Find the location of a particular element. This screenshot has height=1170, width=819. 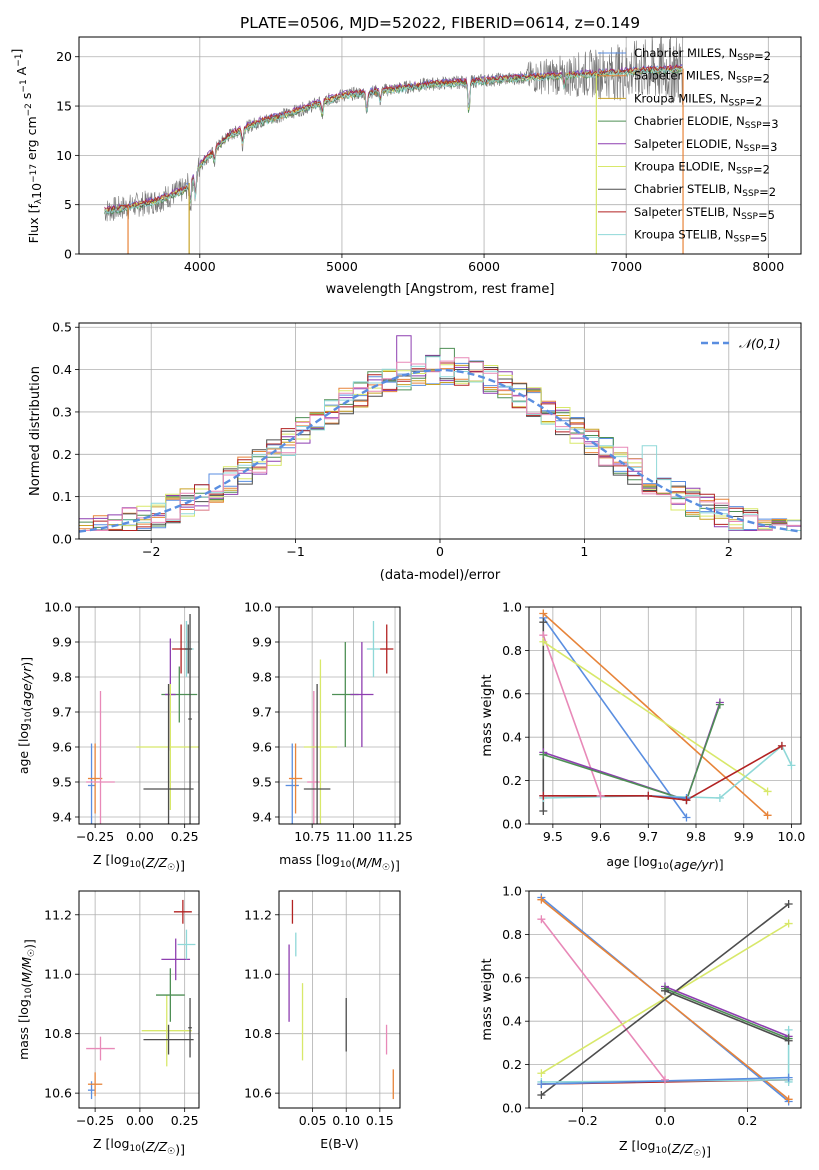

label-part: Z [log is located at coordinates (111, 1143).